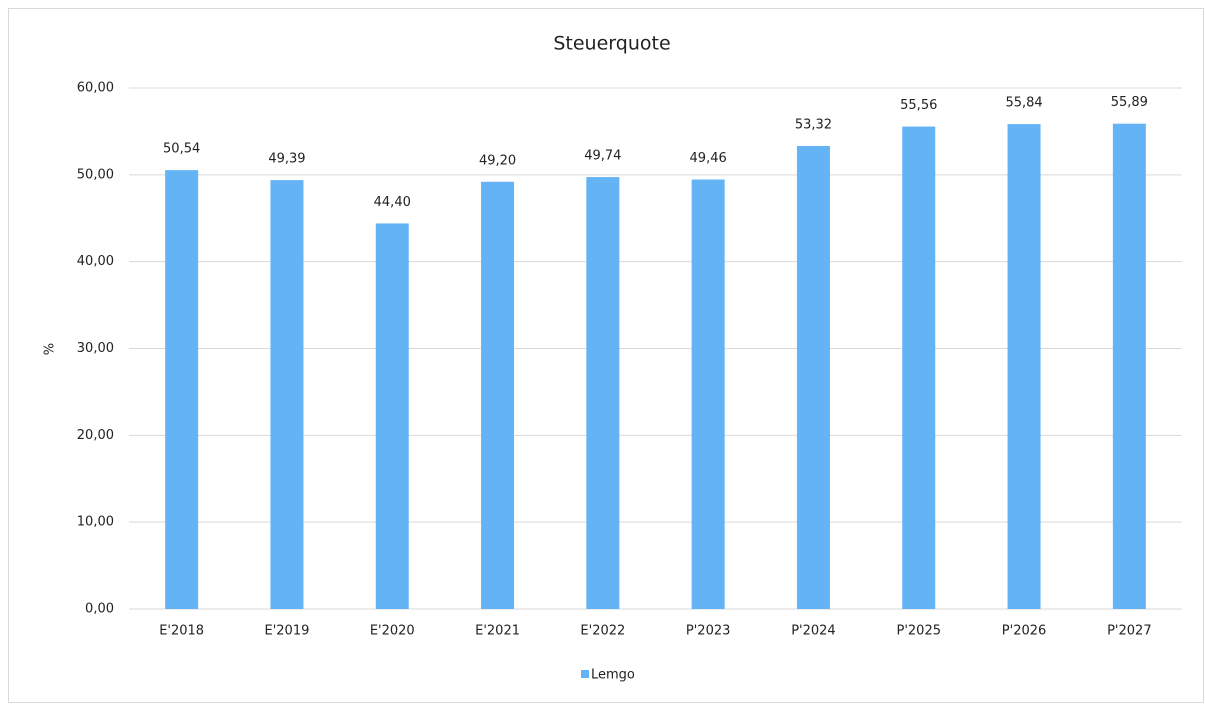  Describe the element at coordinates (918, 105) in the screenshot. I see `data-label: 55,56` at that location.